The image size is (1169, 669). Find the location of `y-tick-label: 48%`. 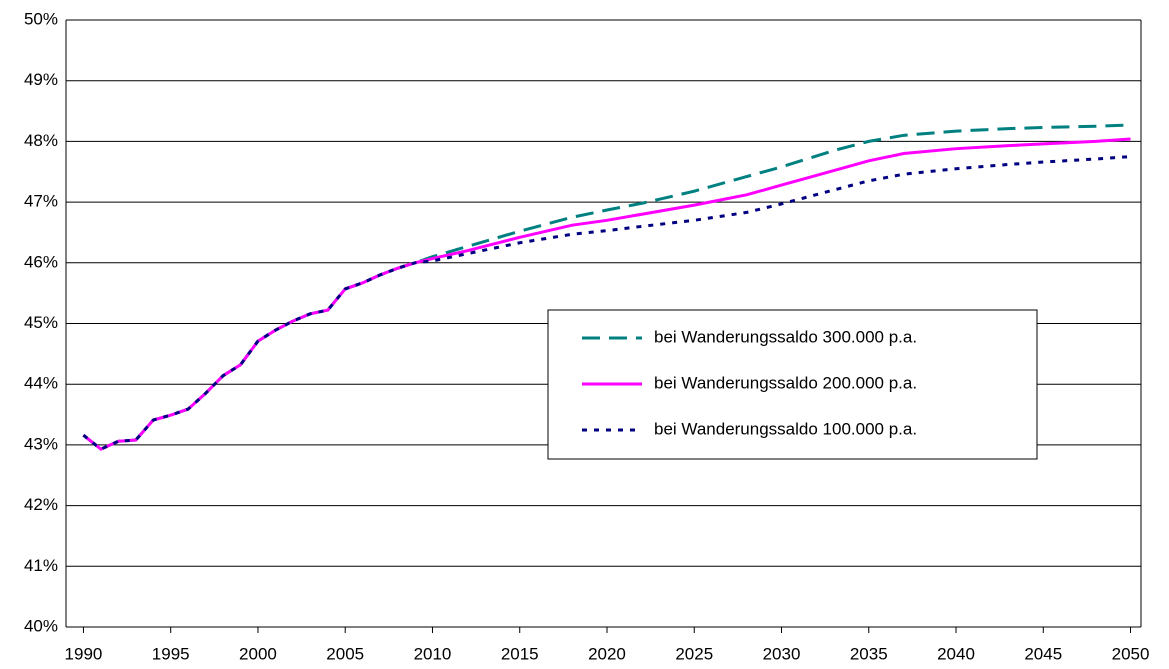

y-tick-label: 48% is located at coordinates (41, 140).